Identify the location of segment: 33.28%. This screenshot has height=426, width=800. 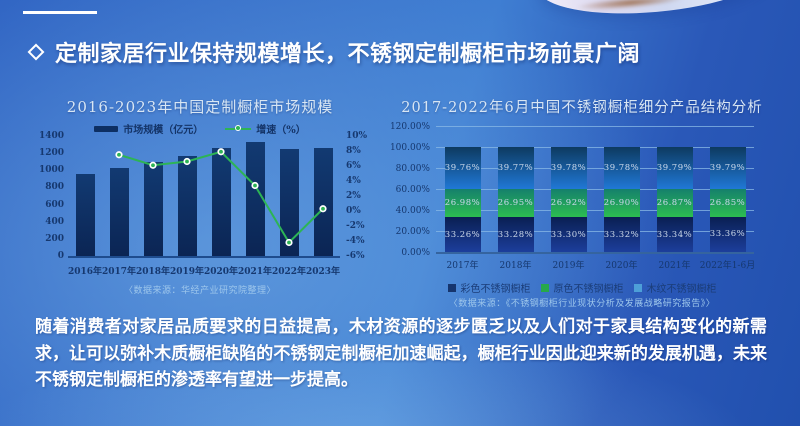
(515, 234).